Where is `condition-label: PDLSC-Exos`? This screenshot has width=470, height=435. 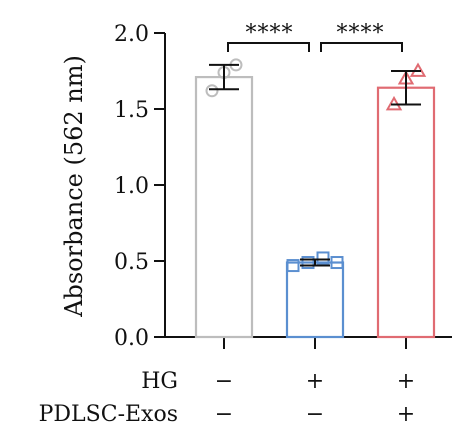
condition-label: PDLSC-Exos is located at coordinates (108, 414).